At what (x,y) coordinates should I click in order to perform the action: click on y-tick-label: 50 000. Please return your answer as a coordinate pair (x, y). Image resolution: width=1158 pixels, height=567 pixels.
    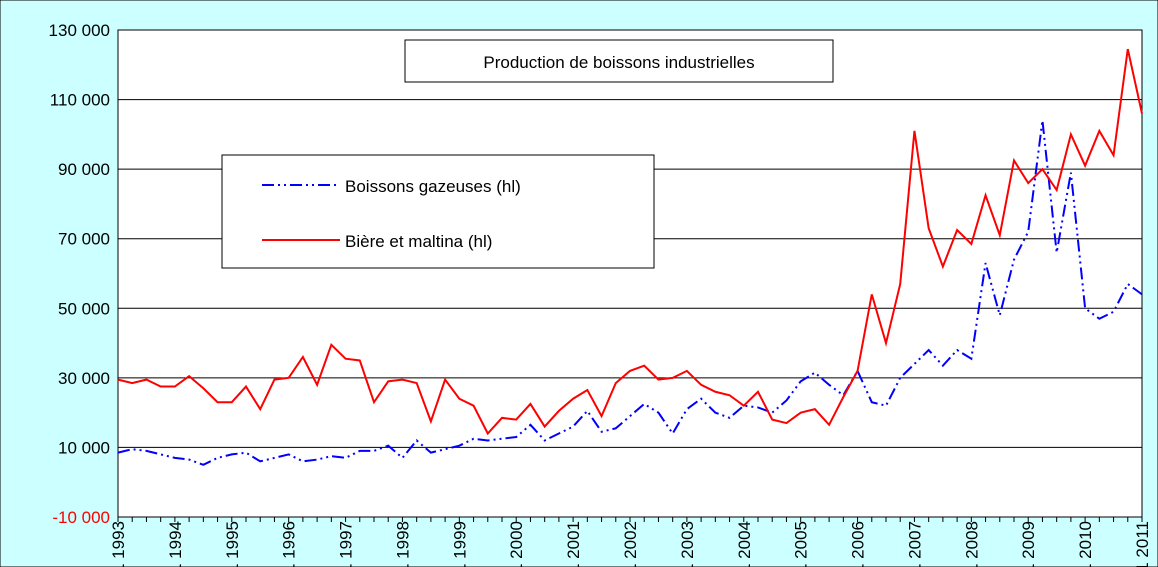
    Looking at the image, I should click on (84, 308).